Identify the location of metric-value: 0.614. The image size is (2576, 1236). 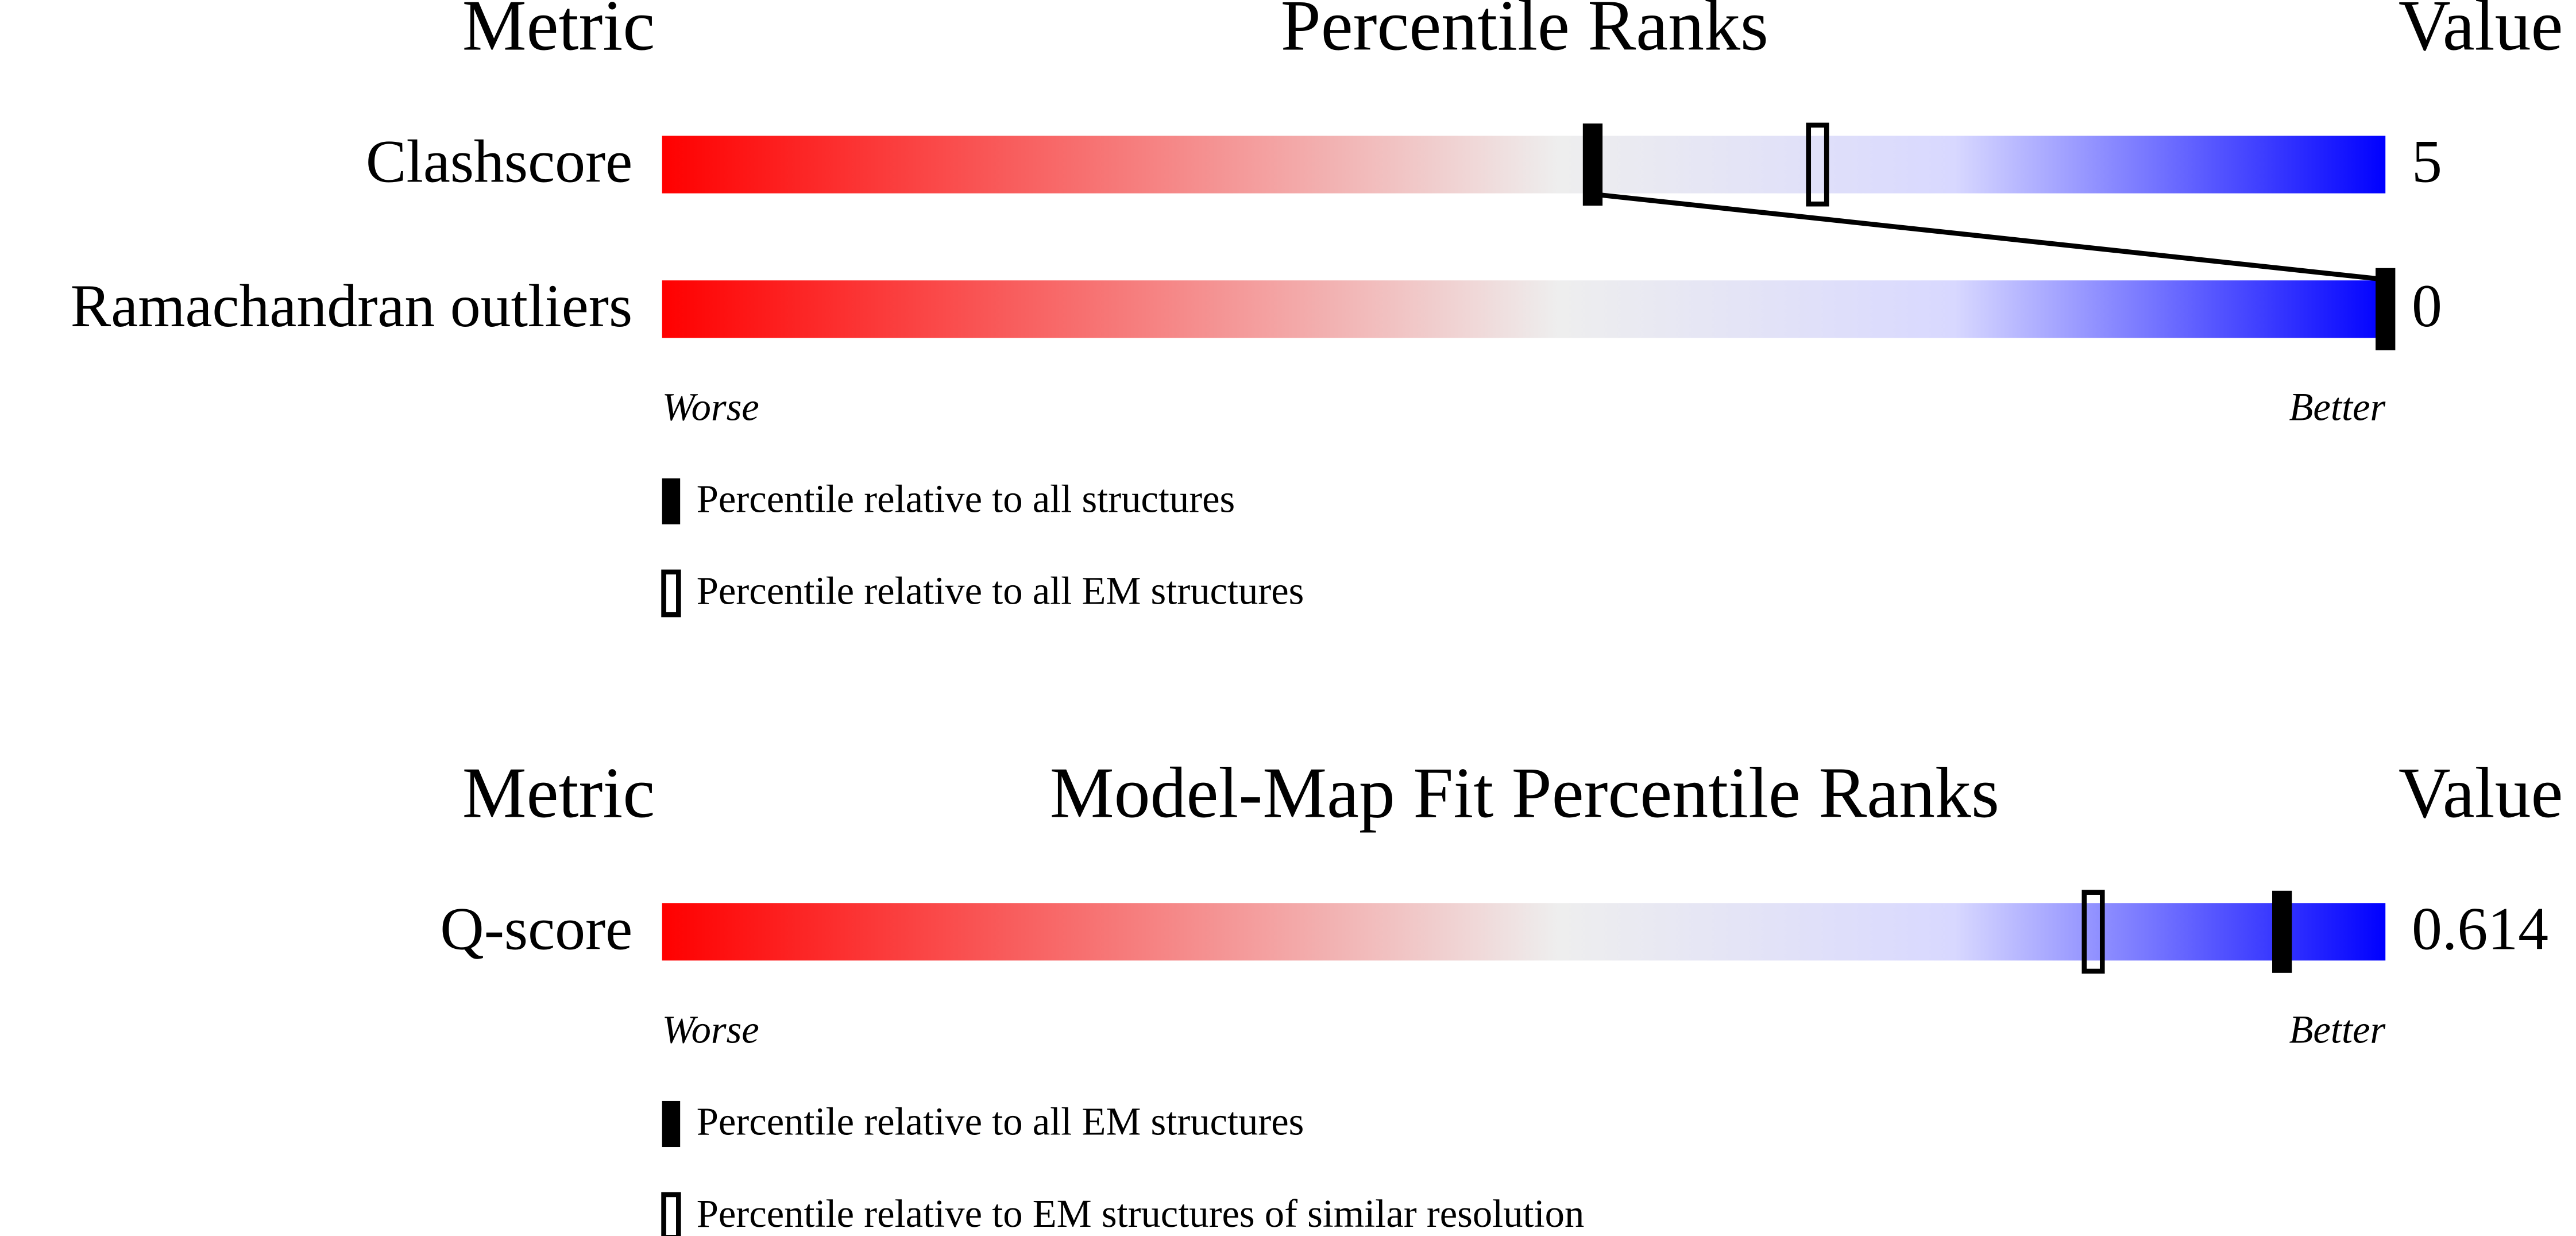
(2480, 928).